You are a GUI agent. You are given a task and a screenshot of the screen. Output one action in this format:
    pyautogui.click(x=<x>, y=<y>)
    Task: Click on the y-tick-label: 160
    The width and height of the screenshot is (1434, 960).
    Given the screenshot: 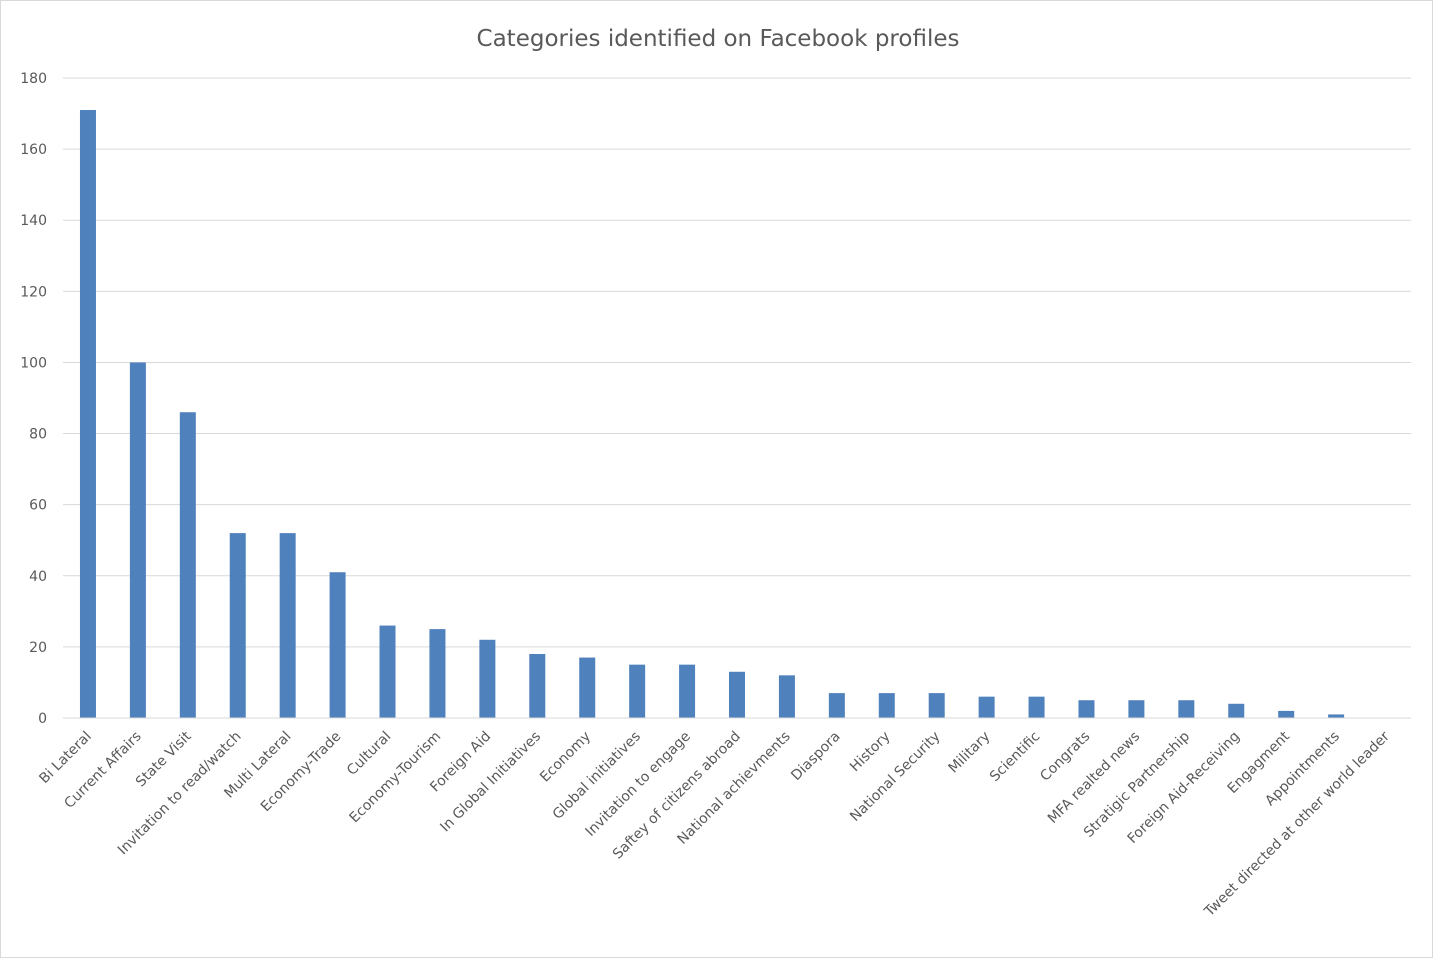 What is the action you would take?
    pyautogui.click(x=33, y=150)
    